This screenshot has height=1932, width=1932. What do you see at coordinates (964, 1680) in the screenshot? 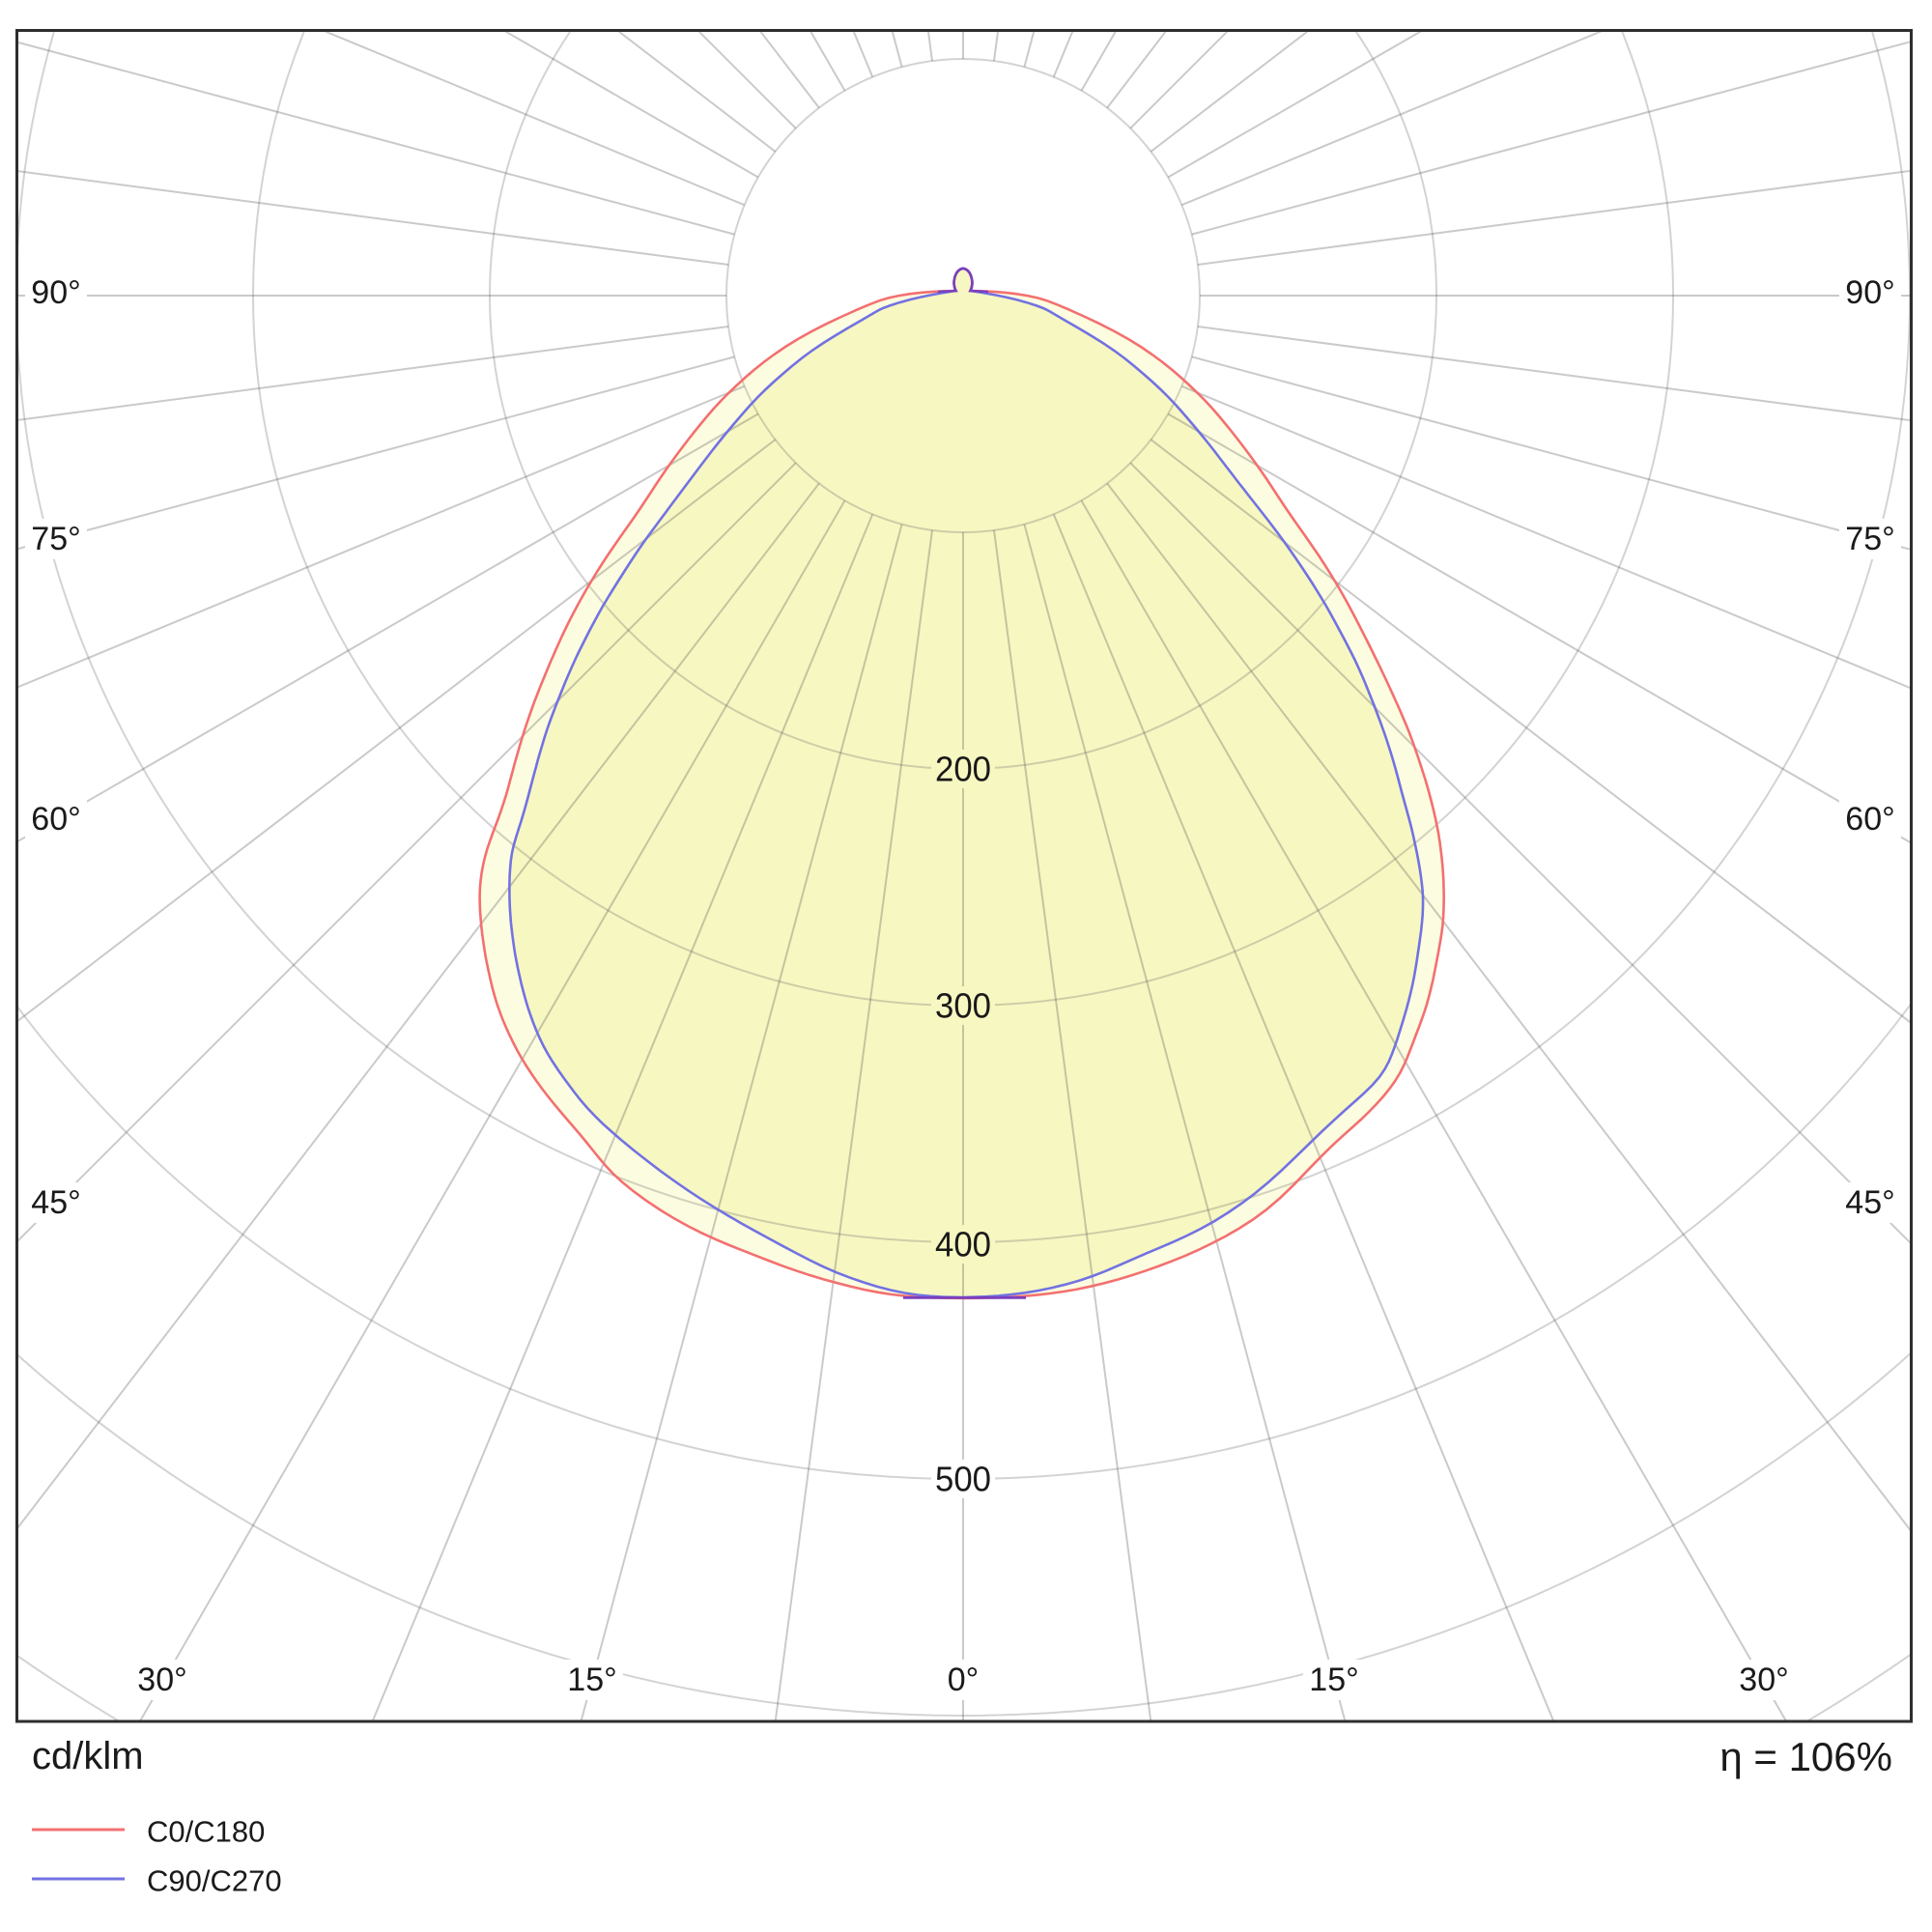
I see `svg-text: 0°` at bounding box center [964, 1680].